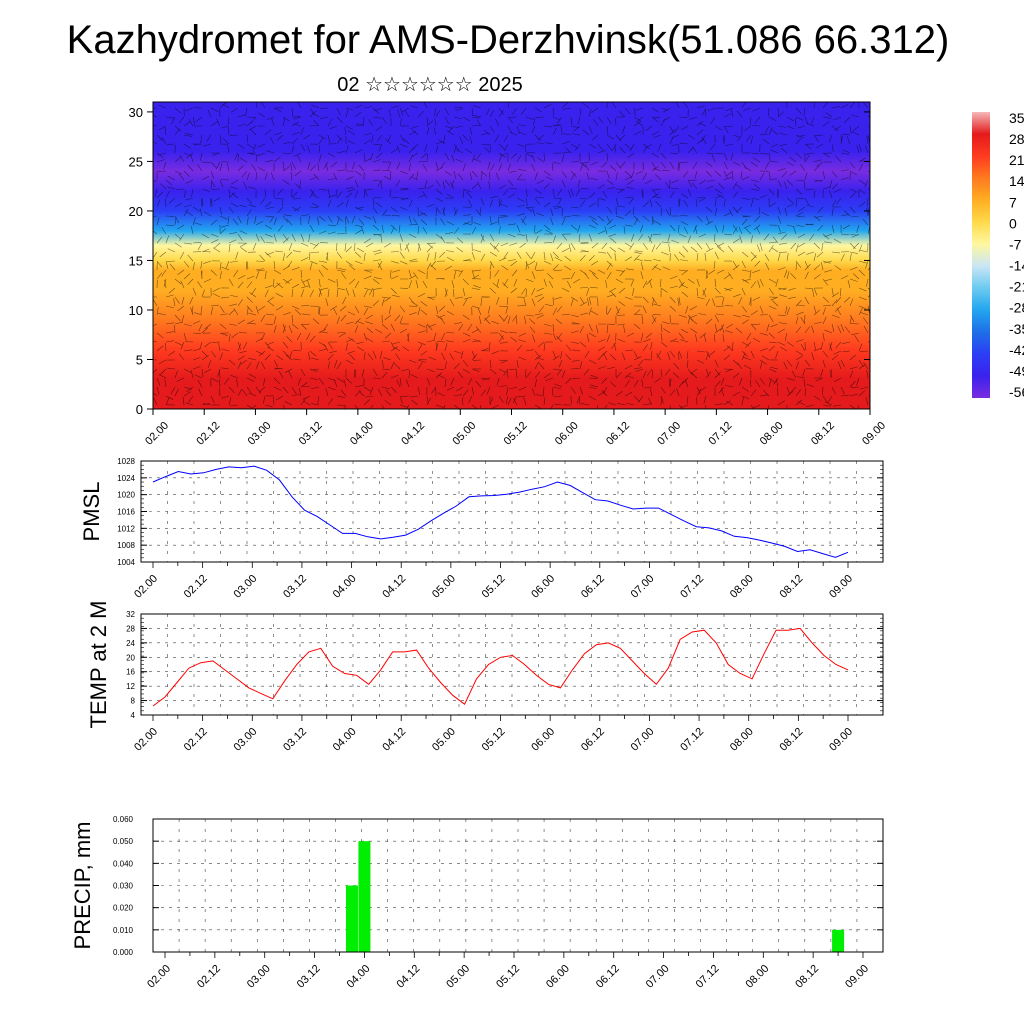 This screenshot has width=1024, height=1024. What do you see at coordinates (209, 977) in the screenshot?
I see `x-tick-label: 02.12` at bounding box center [209, 977].